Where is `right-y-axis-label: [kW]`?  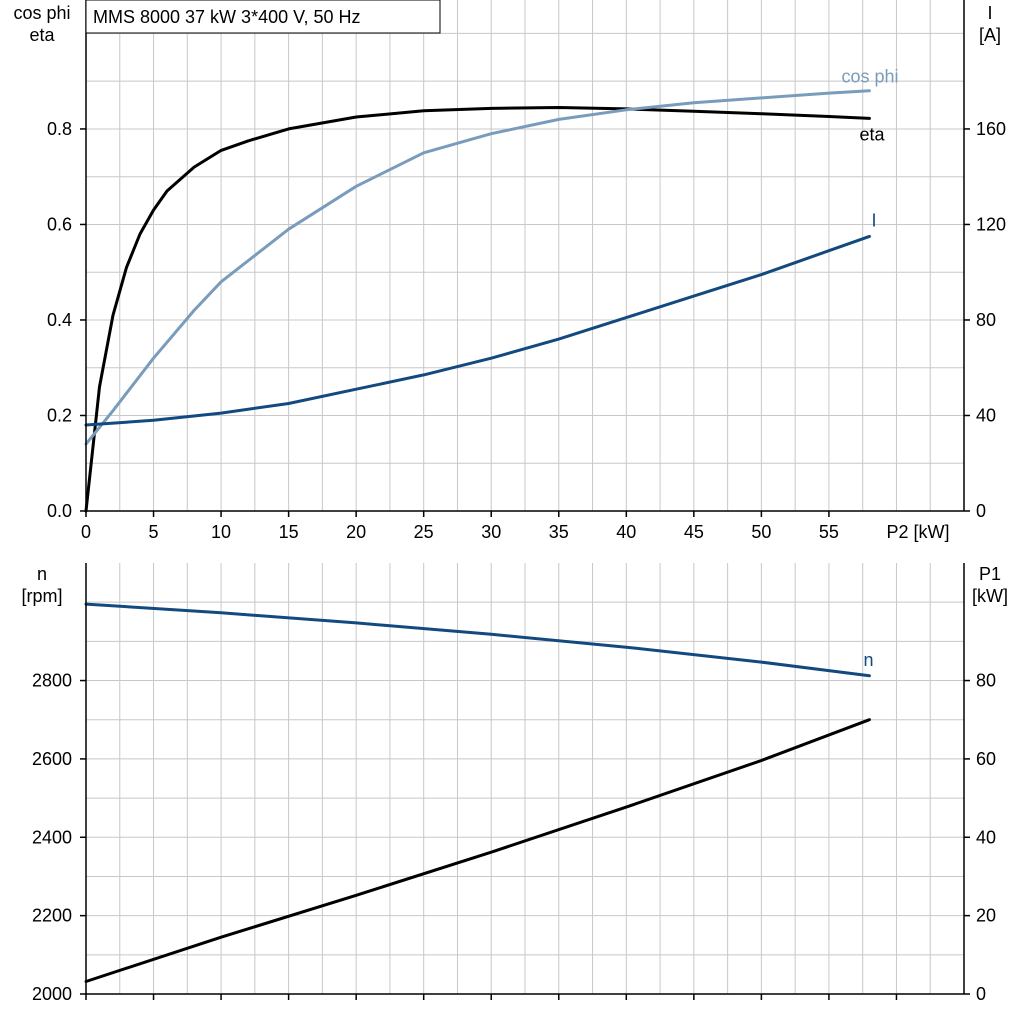
right-y-axis-label: [kW] is located at coordinates (990, 596).